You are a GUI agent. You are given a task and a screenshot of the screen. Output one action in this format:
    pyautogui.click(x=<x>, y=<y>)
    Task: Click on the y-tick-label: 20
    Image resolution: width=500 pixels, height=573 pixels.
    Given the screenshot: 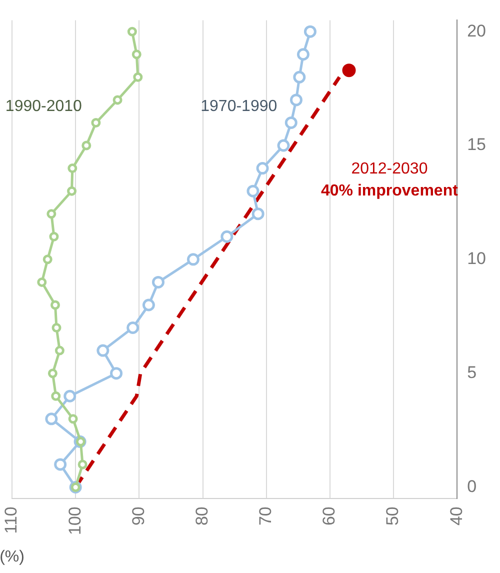 What is the action you would take?
    pyautogui.click(x=476, y=30)
    